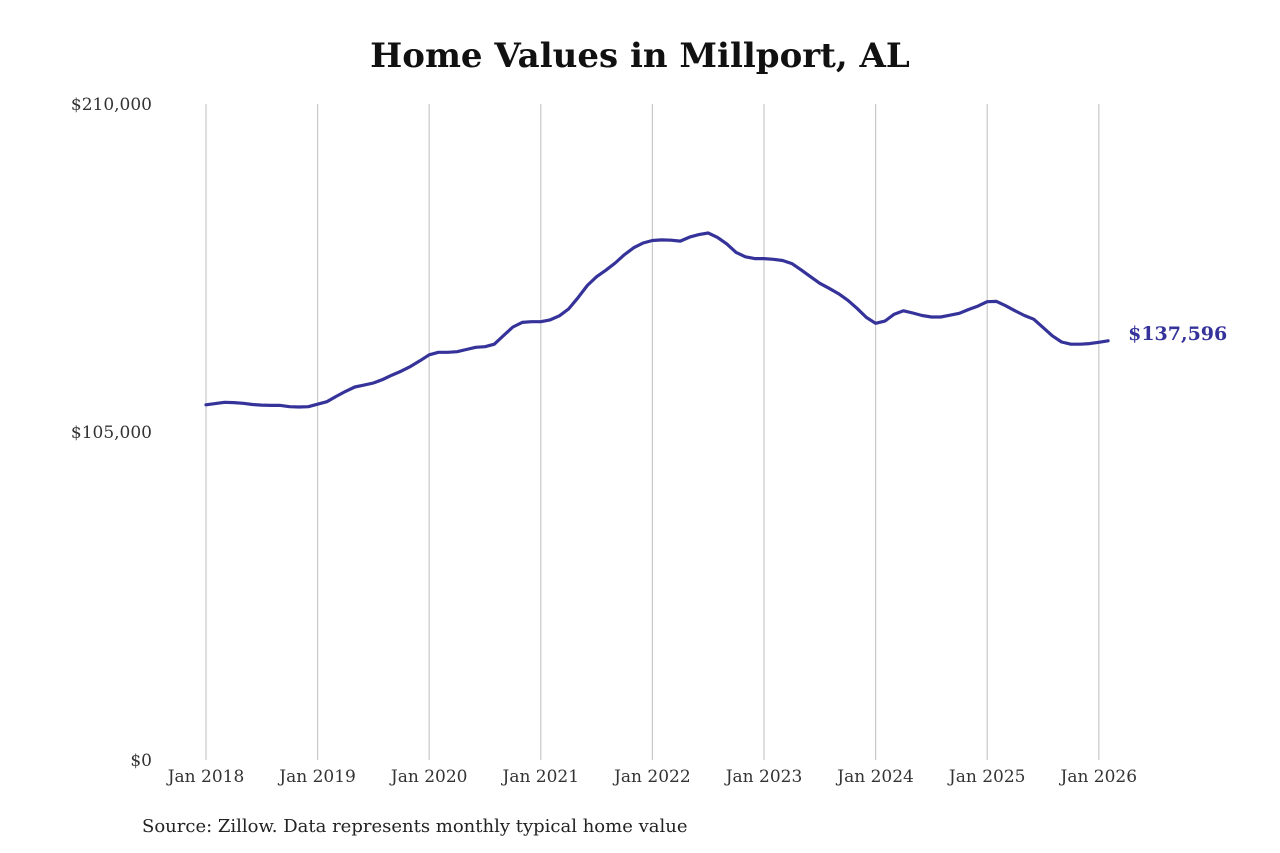  What do you see at coordinates (1177, 334) in the screenshot?
I see `end-value-label: $137,596` at bounding box center [1177, 334].